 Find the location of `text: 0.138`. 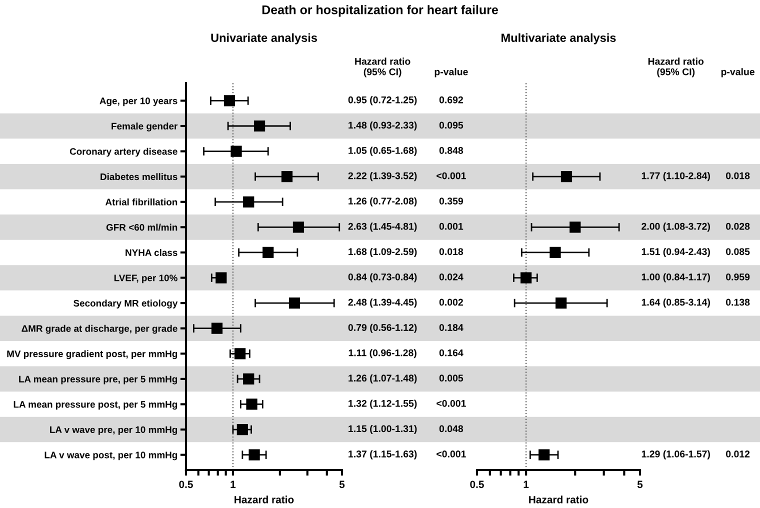

text: 0.138 is located at coordinates (738, 302).